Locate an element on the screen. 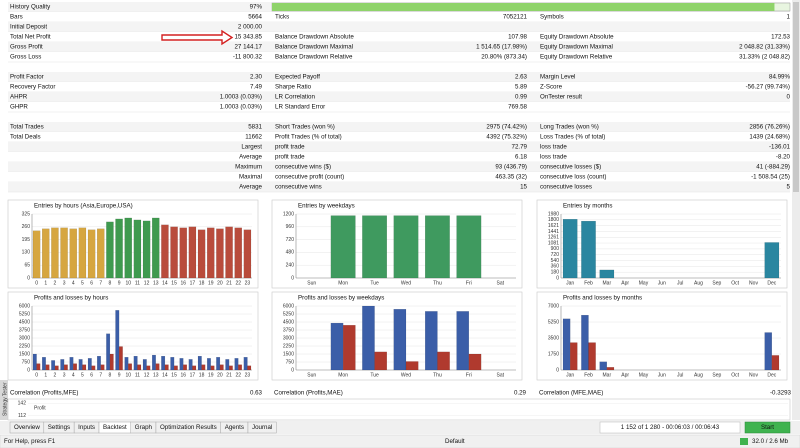  x-tick-label: 10 is located at coordinates (128, 283).